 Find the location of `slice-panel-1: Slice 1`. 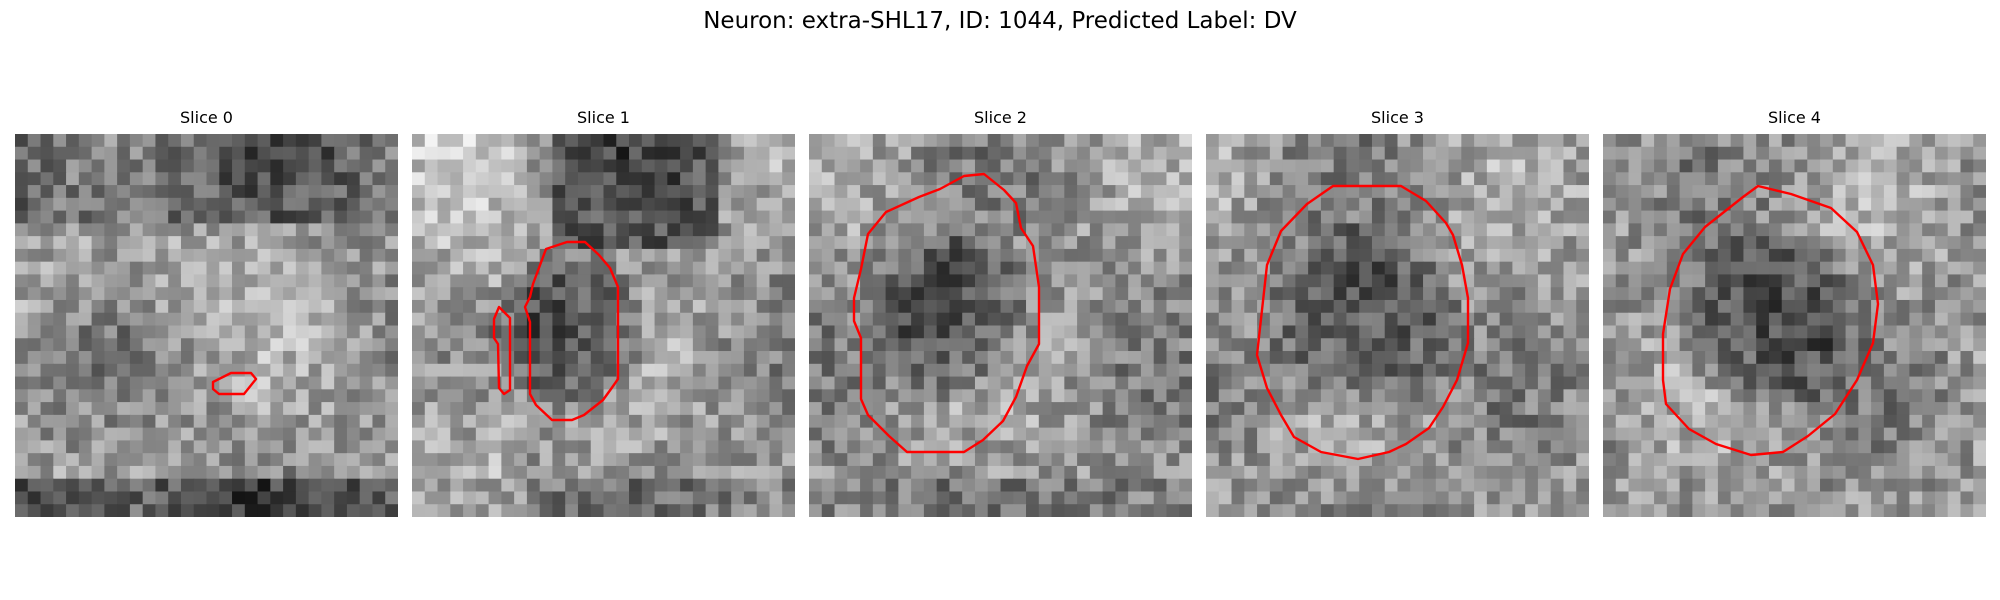

slice-panel-1: Slice 1 is located at coordinates (603, 312).